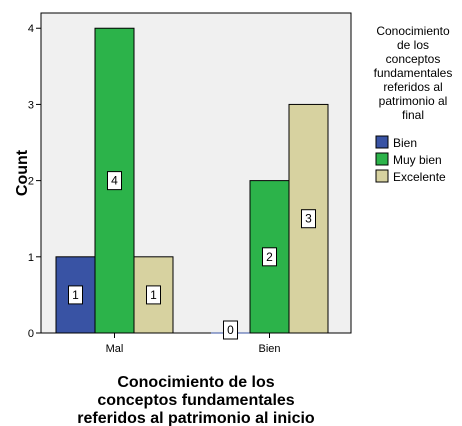 Image resolution: width=462 pixels, height=426 pixels. I want to click on legend-title-line-2: de los, so click(413, 45).